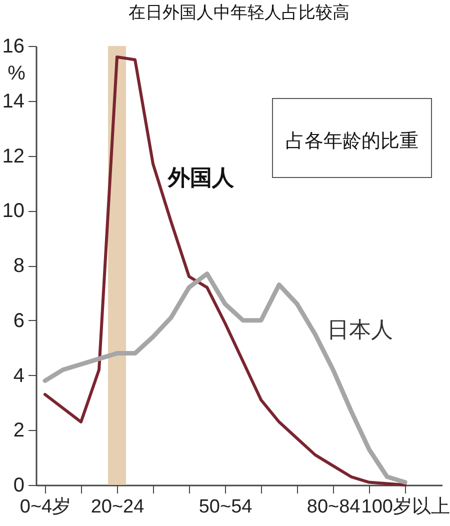 This screenshot has width=450, height=526. Describe the element at coordinates (13, 101) in the screenshot. I see `y-tick-label: 14` at that location.